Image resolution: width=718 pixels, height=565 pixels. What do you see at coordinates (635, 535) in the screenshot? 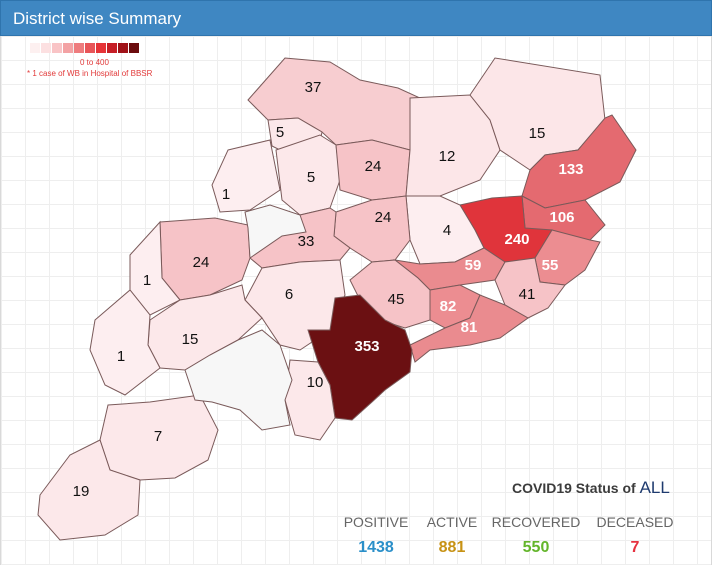
I see `stat-deceased: DECEASED 7` at bounding box center [635, 535].